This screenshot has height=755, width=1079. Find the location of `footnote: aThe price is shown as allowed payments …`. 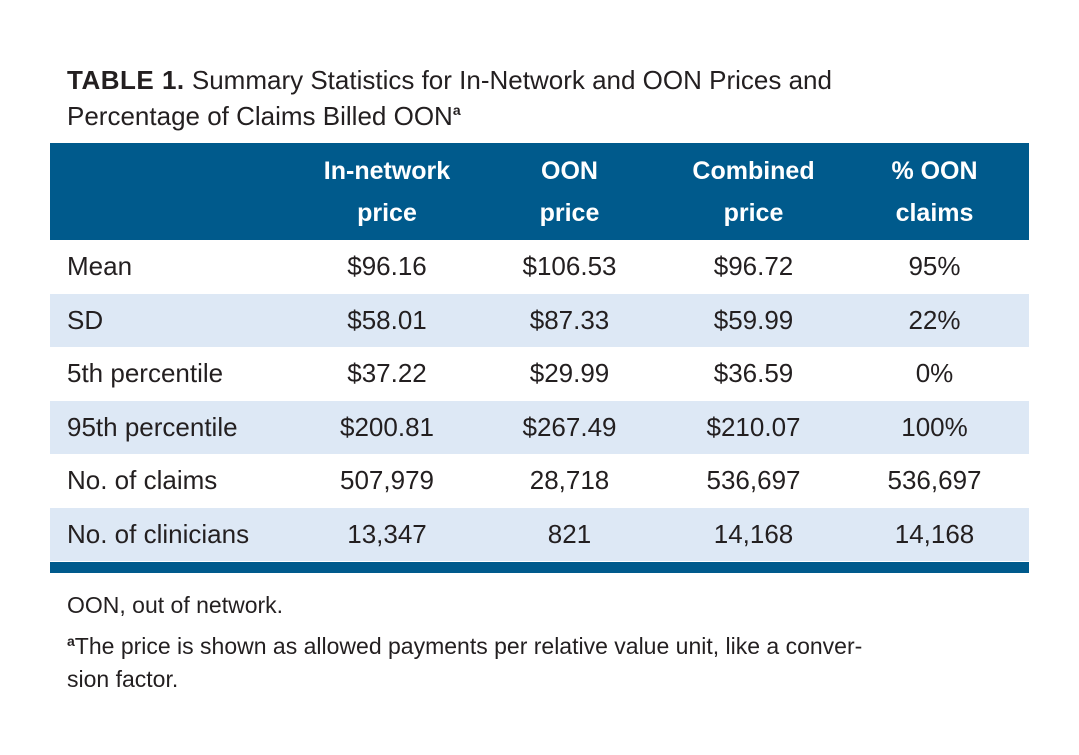

footnote: aThe price is shown as allowed payments … is located at coordinates (547, 663).